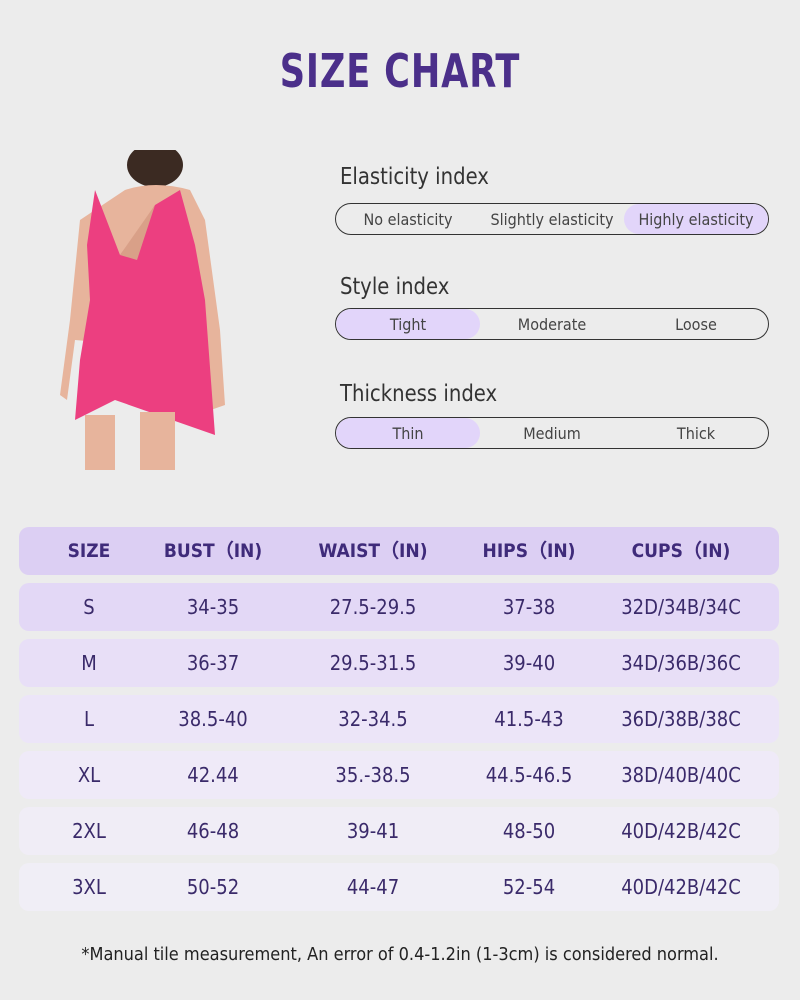  I want to click on table-row: XL 42.44 35.-38.5 44.5-46.5 38D/40B/40C, so click(399, 775).